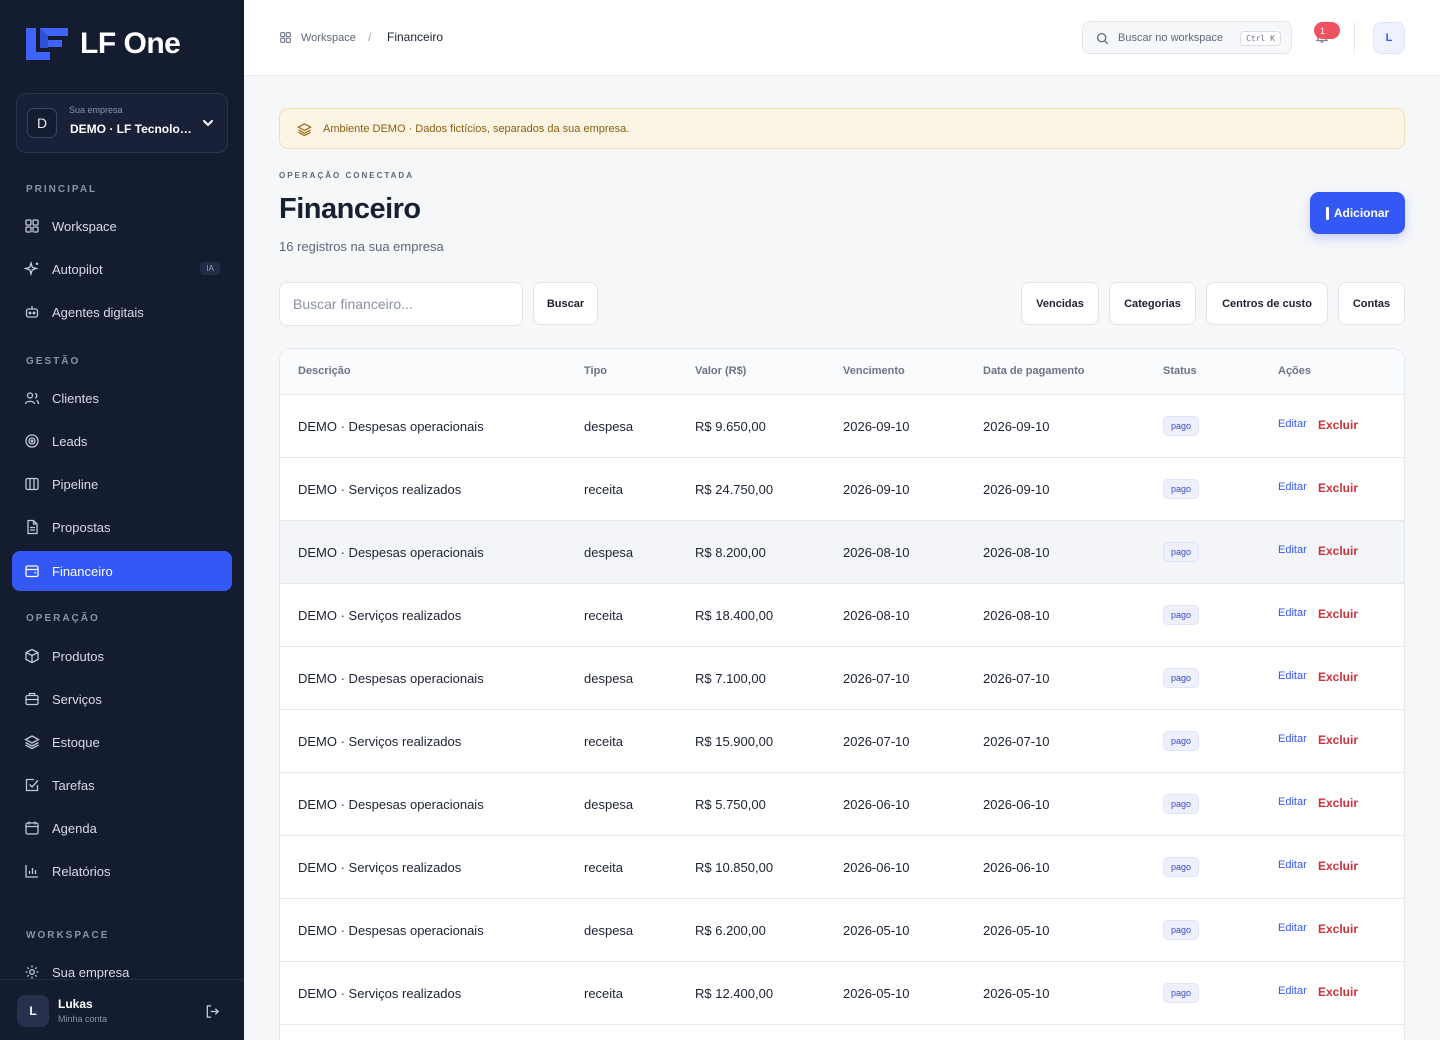  I want to click on sidebar-item-agenda: Agenda, so click(122, 828).